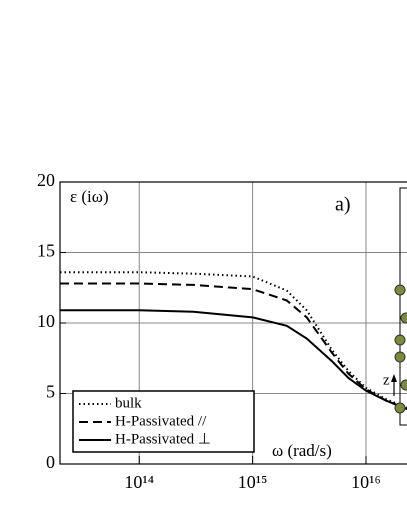 This screenshot has height=527, width=407. I want to click on y-tick-label: 20, so click(46, 180).